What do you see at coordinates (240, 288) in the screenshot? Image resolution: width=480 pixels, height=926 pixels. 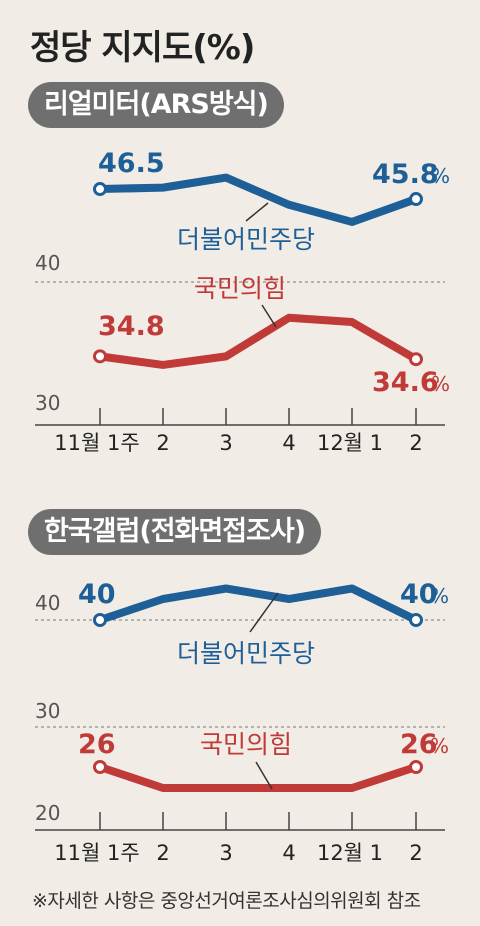 I see `chart-1-series-name-label: 국민의힘` at bounding box center [240, 288].